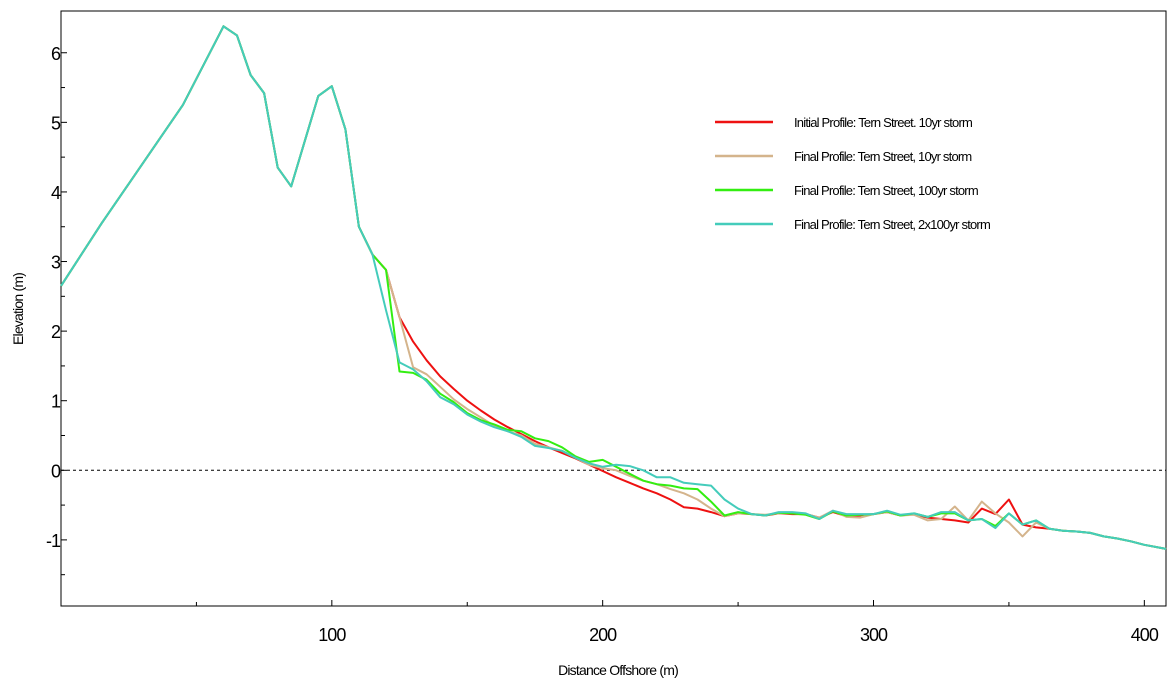 The height and width of the screenshot is (681, 1167). Describe the element at coordinates (618, 670) in the screenshot. I see `x-axis-title: Distance Offshore (m)` at that location.